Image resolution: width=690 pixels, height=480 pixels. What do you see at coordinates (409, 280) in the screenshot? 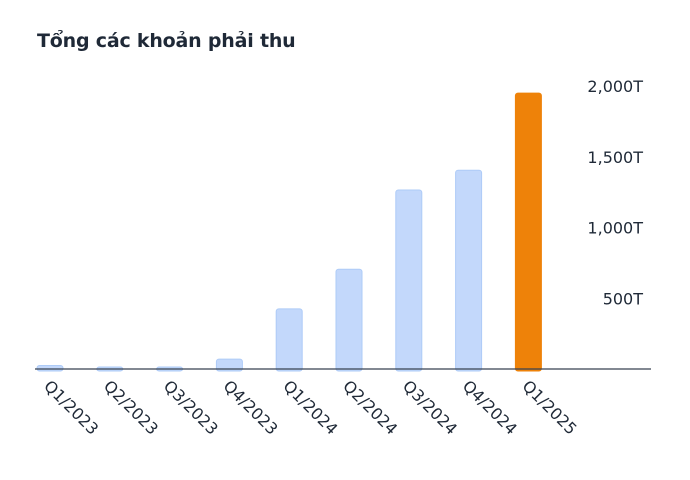
I see `bar-Q3-2024` at bounding box center [409, 280].